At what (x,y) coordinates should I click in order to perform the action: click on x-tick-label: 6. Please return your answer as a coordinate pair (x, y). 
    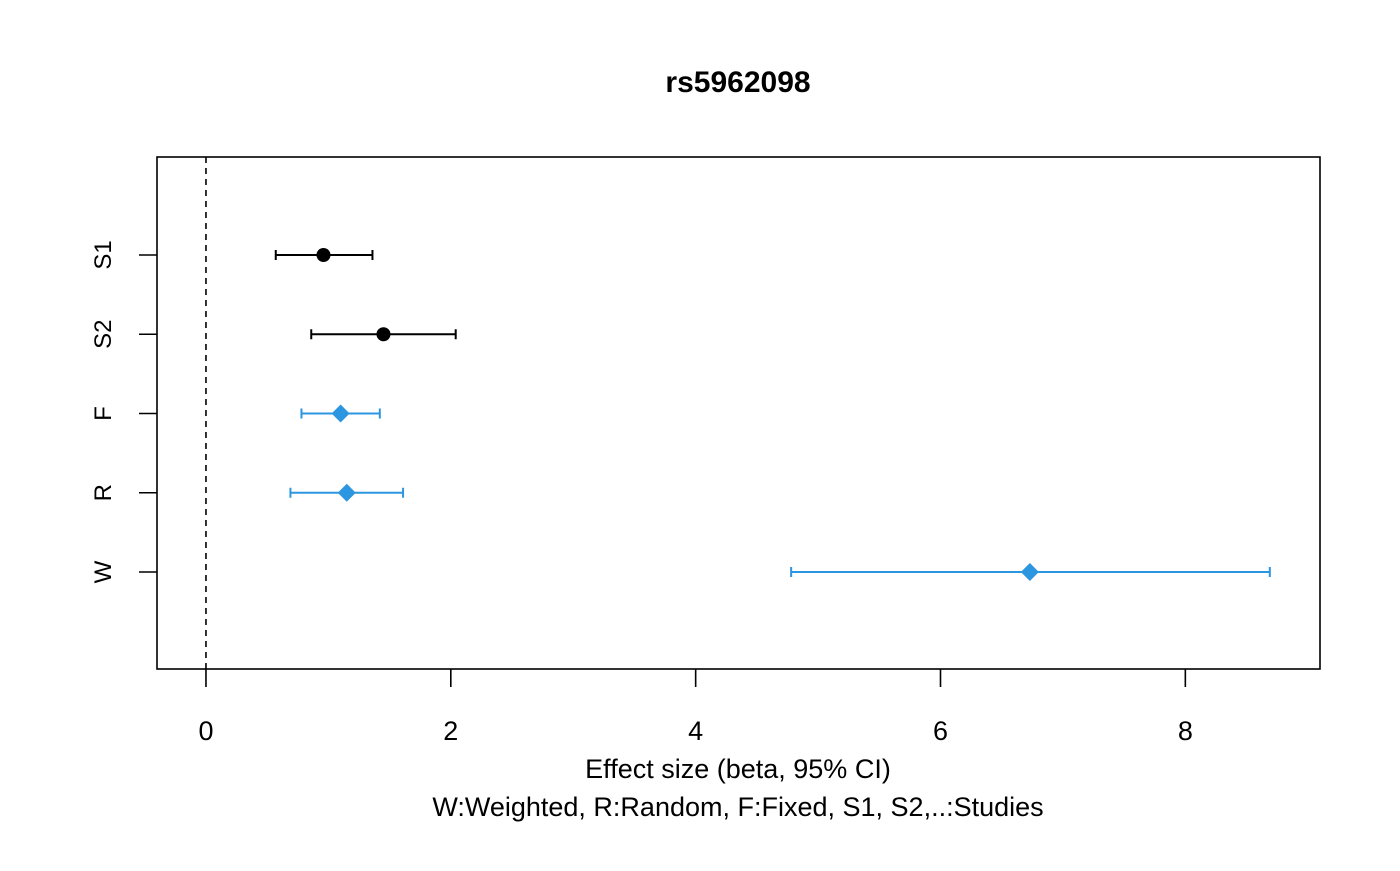
    Looking at the image, I should click on (940, 731).